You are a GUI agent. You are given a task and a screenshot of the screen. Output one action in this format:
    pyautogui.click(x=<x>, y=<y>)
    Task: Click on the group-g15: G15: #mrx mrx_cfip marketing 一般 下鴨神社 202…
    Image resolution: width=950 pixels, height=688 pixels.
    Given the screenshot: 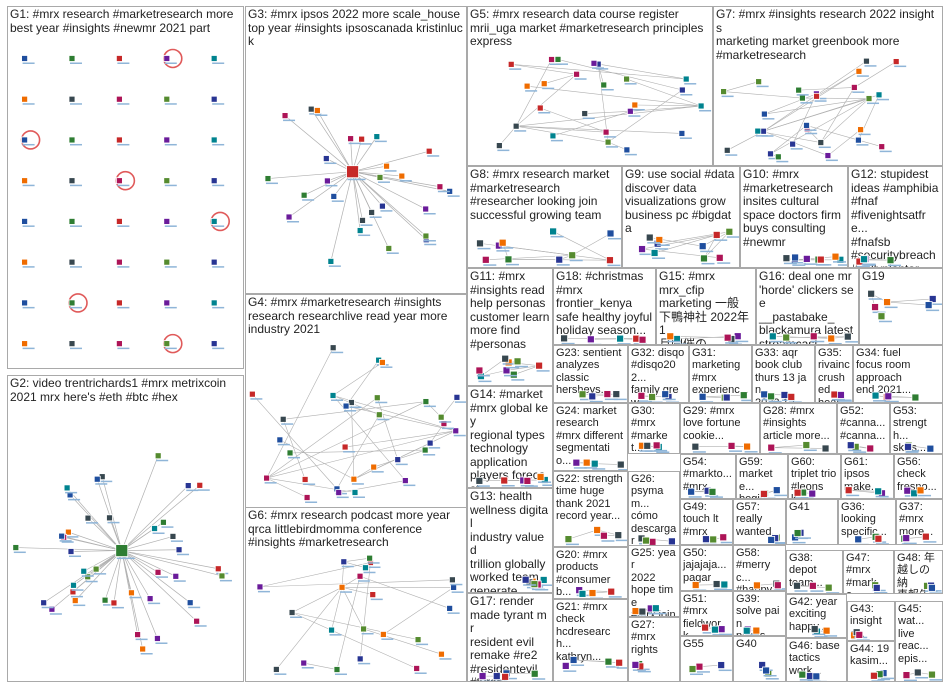 What is the action you would take?
    pyautogui.click(x=706, y=306)
    